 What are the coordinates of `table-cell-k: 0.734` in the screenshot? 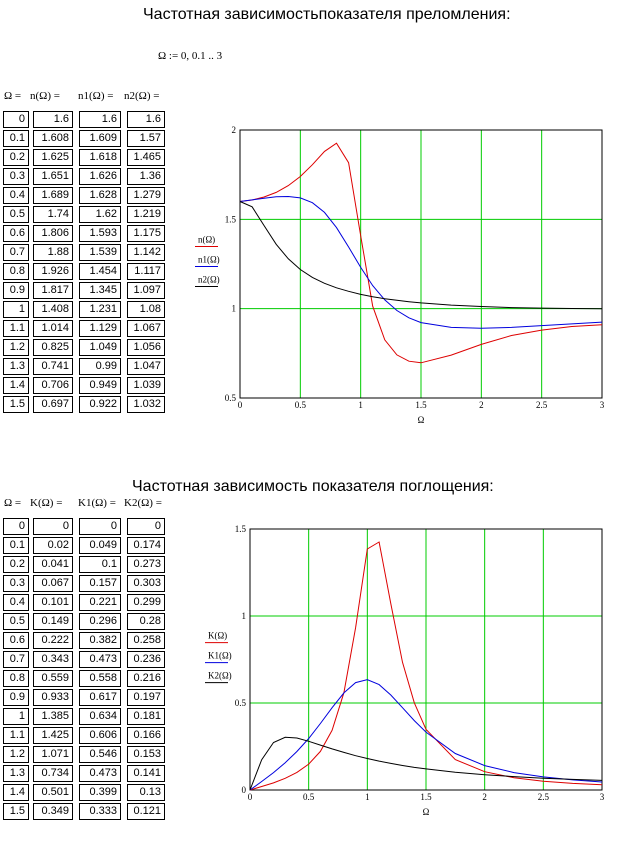 It's located at (53, 773).